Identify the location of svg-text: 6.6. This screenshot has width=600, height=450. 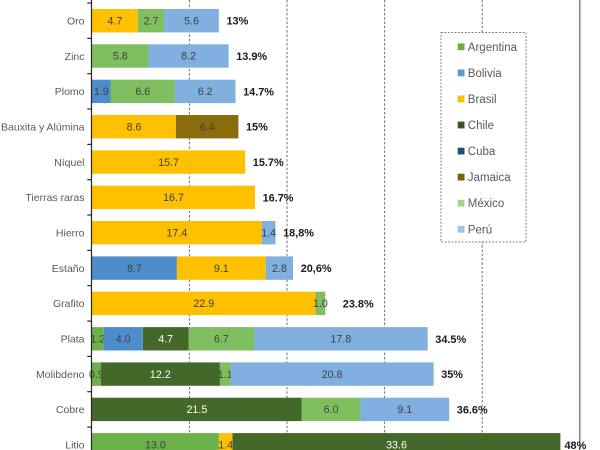
(142, 92).